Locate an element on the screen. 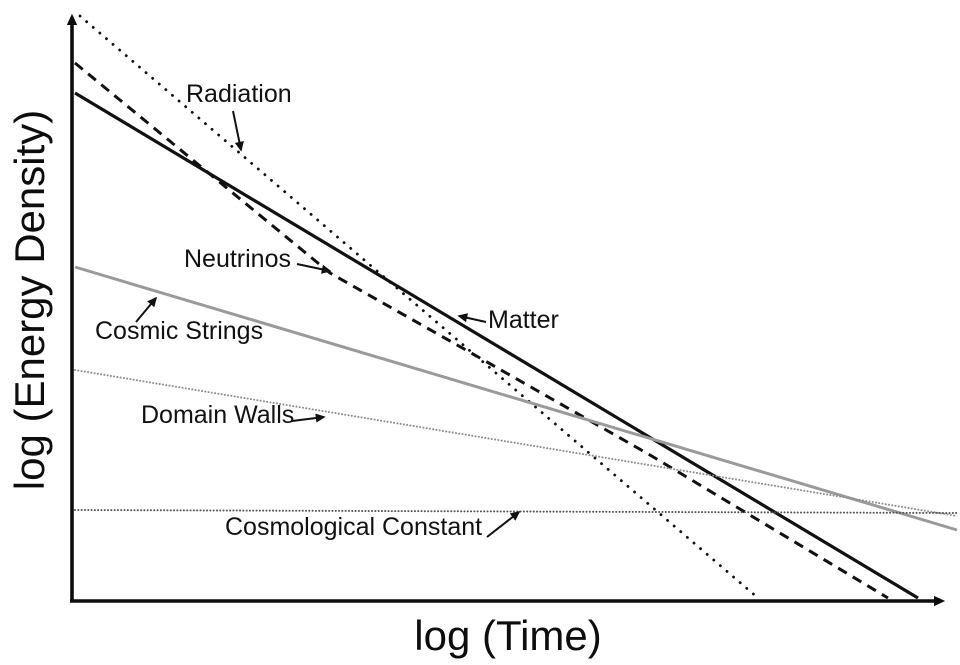  cosmological-constant-line is located at coordinates (516, 511).